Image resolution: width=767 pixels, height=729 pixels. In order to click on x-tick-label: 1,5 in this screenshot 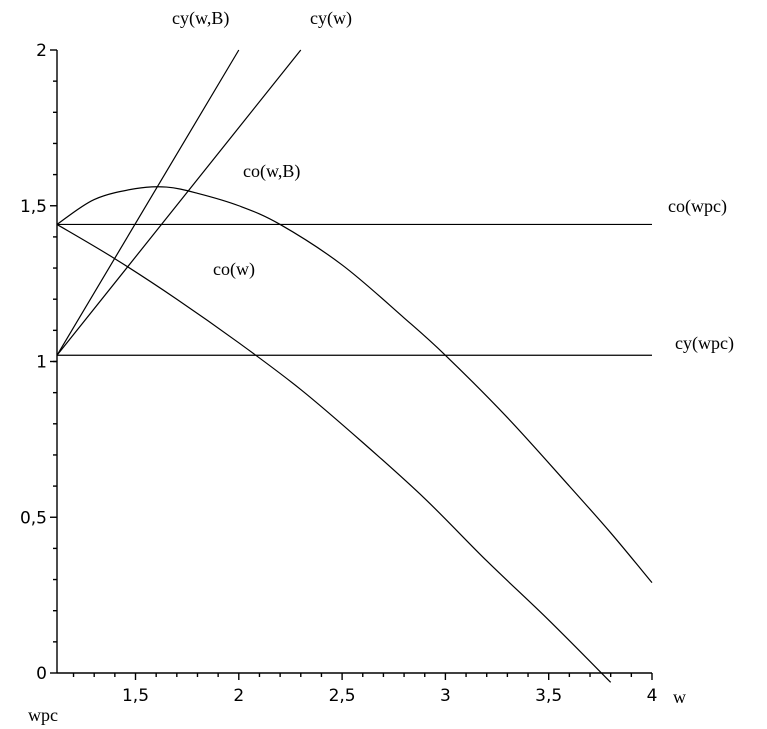, I will do `click(135, 696)`.